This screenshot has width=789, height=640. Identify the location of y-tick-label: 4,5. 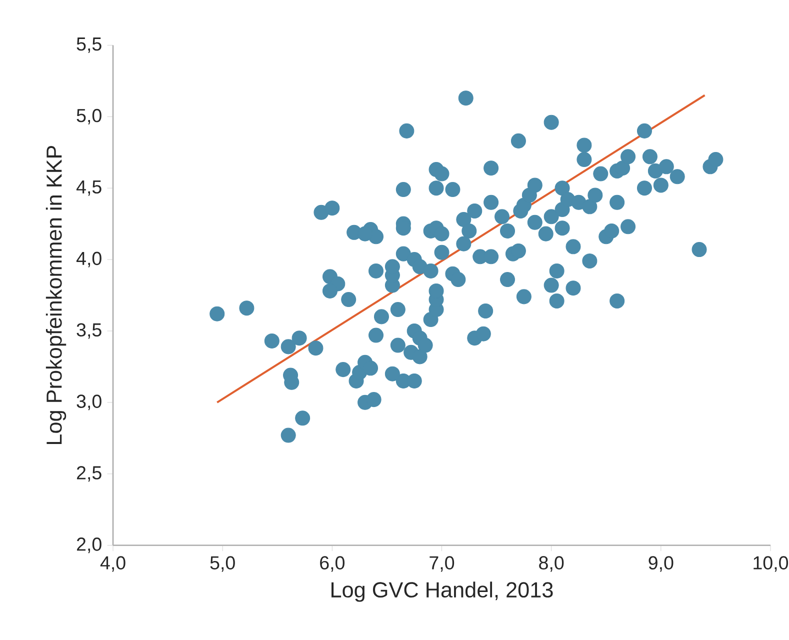
(89, 188).